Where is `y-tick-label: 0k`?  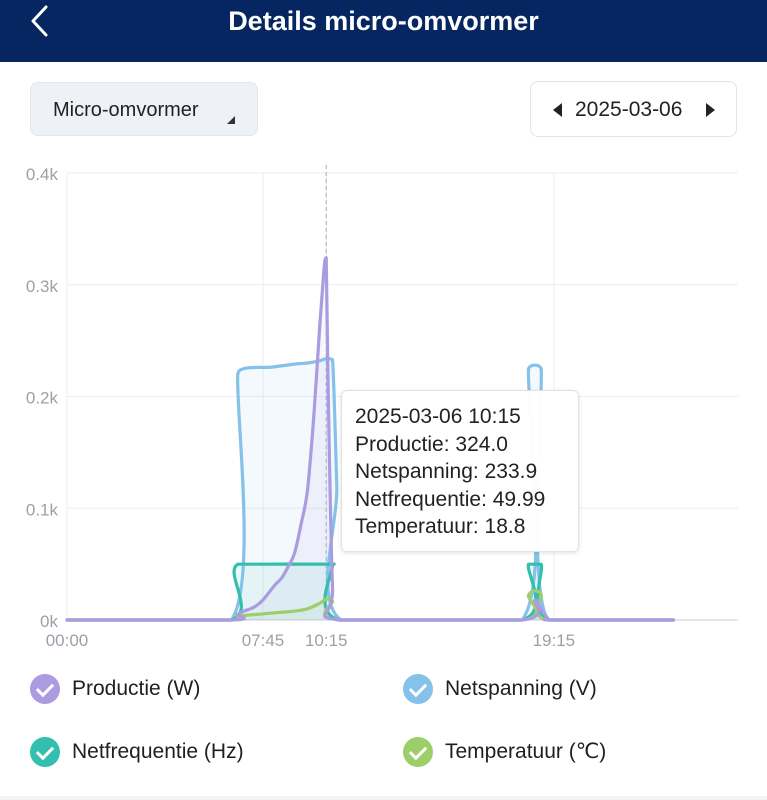
y-tick-label: 0k is located at coordinates (49, 621).